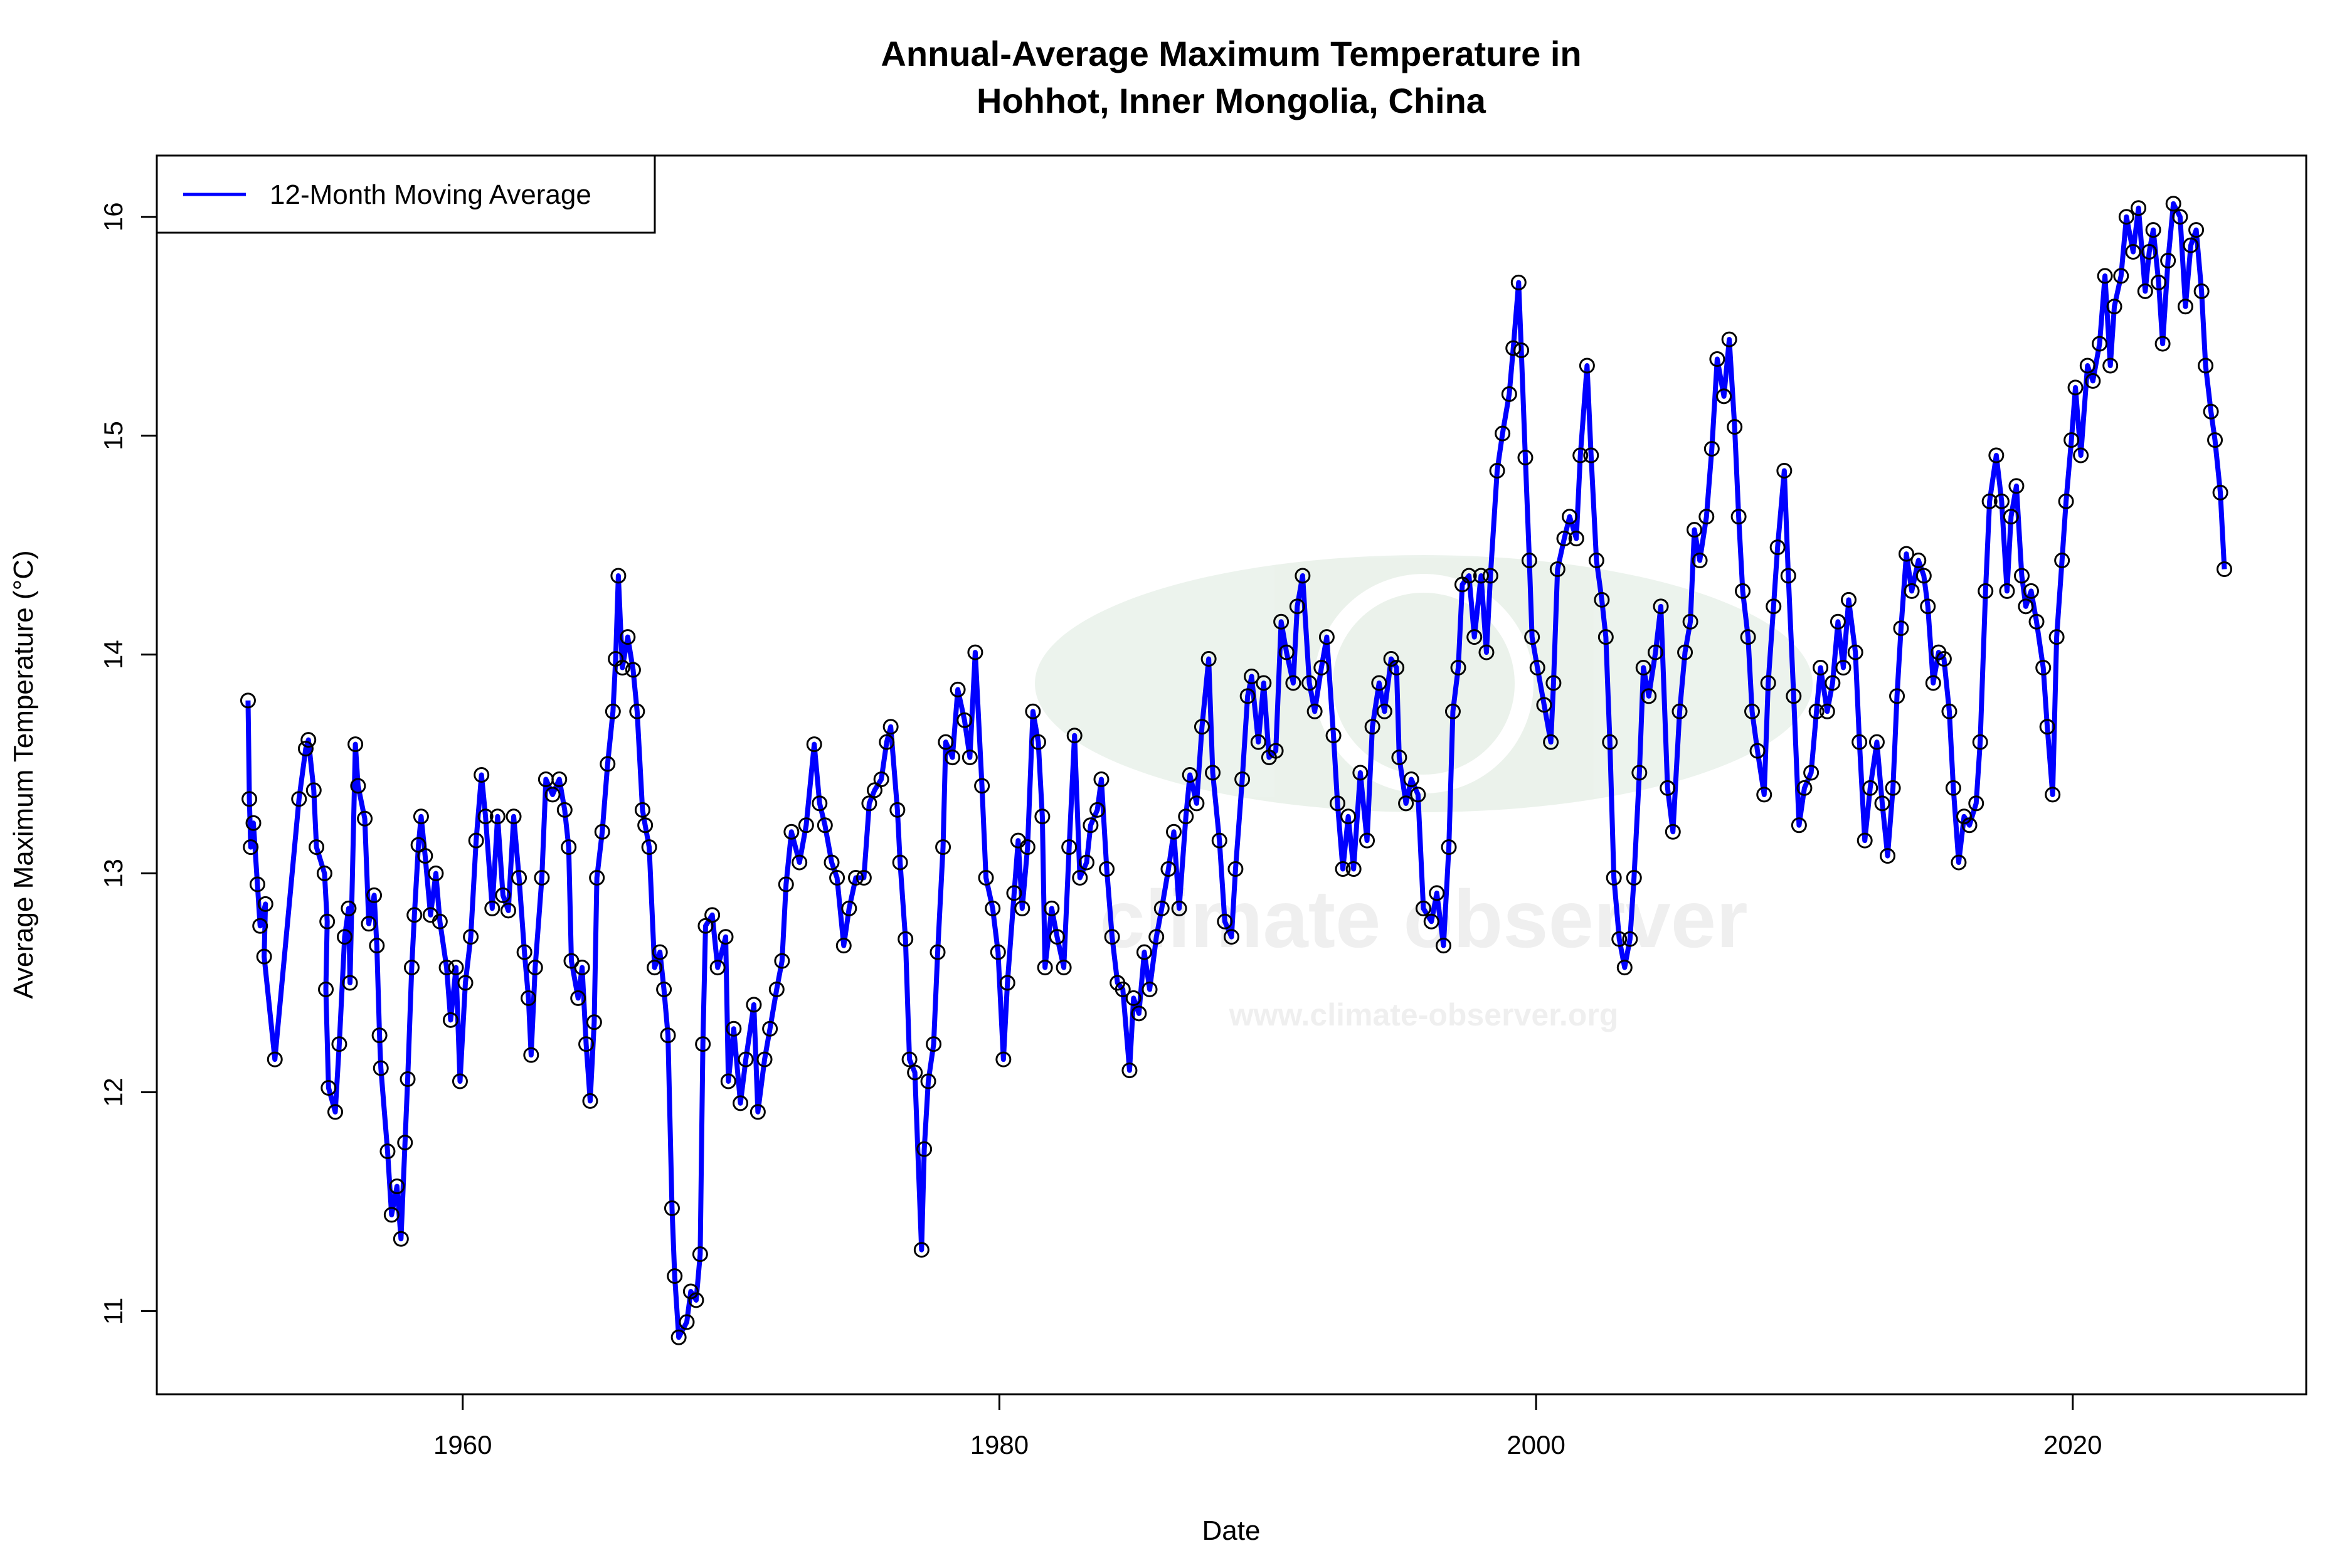  I want to click on svg-text: www.climate-observer.org, so click(1424, 1014).